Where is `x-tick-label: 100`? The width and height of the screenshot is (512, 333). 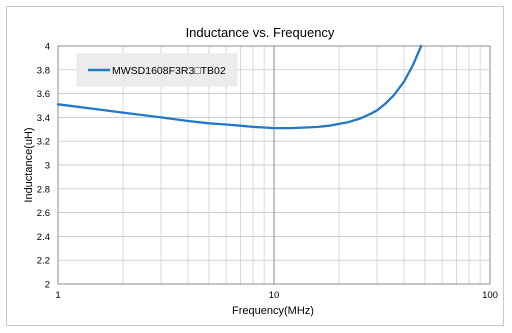 x-tick-label: 100 is located at coordinates (490, 295).